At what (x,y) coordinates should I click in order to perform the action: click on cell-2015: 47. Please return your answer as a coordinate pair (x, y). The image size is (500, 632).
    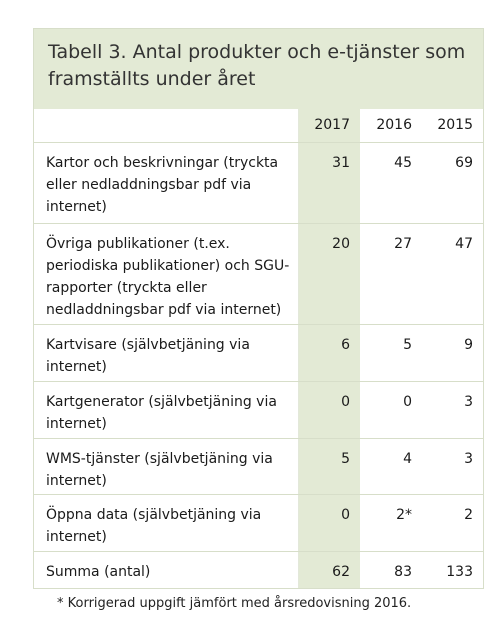
    Looking at the image, I should click on (452, 274).